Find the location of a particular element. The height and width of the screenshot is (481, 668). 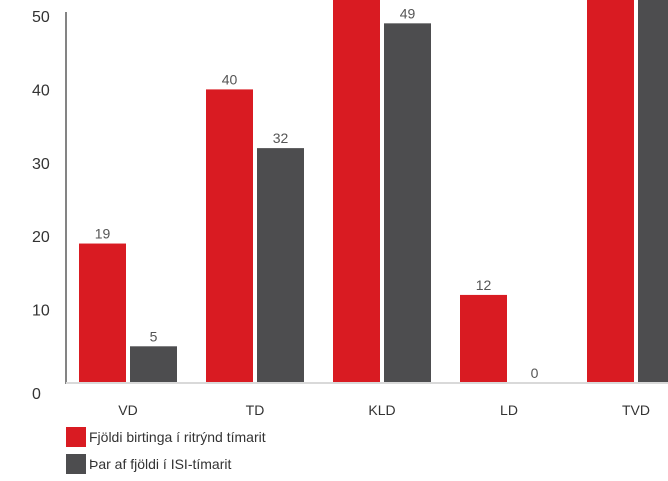

data-label: 49 is located at coordinates (408, 13).